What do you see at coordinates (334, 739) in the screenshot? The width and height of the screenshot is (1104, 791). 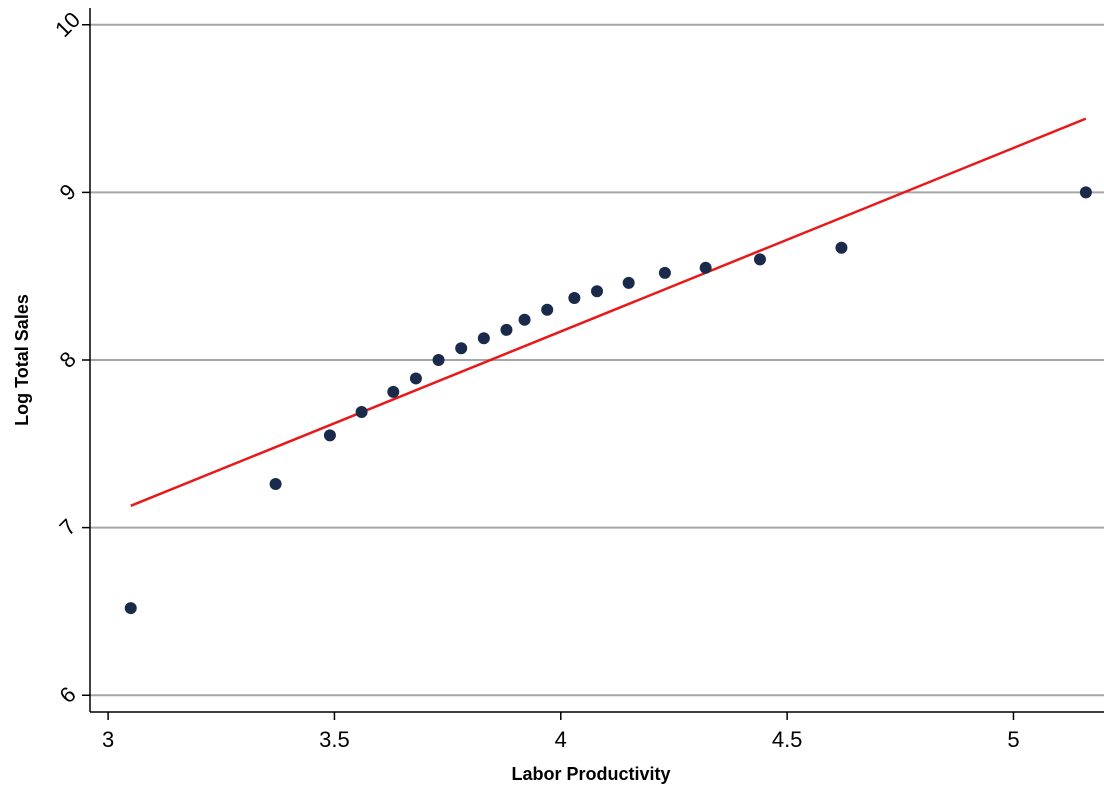 I see `x-tick-label: 3.5` at bounding box center [334, 739].